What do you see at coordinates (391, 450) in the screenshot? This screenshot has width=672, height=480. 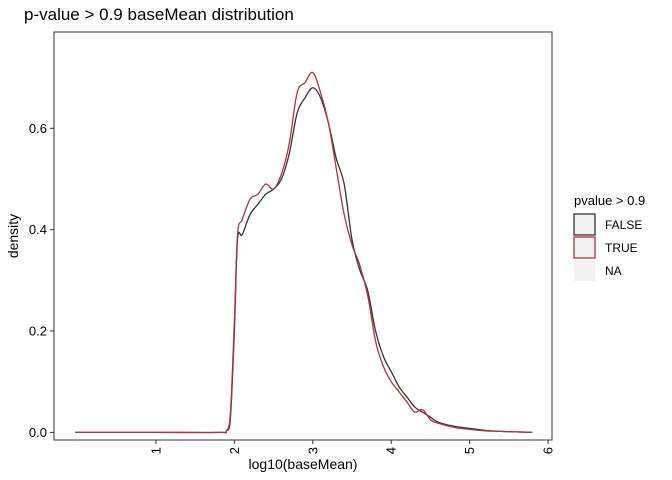 I see `x-tick-label: 4` at bounding box center [391, 450].